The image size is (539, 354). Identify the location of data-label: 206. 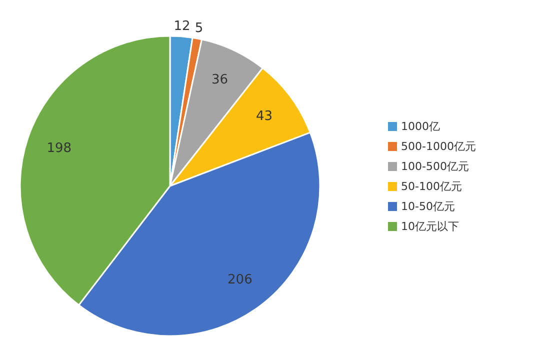
(240, 280).